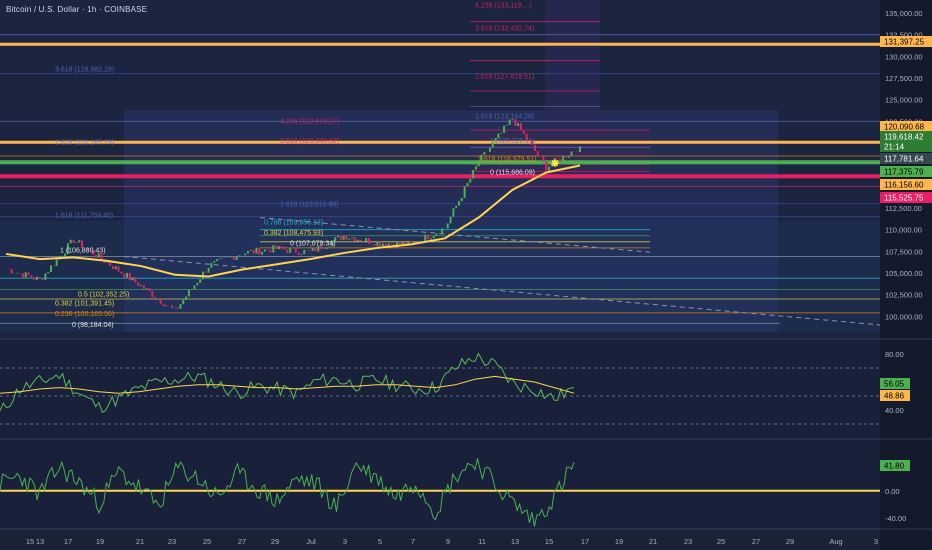  What do you see at coordinates (448, 541) in the screenshot?
I see `x-axis-label: 9` at bounding box center [448, 541].